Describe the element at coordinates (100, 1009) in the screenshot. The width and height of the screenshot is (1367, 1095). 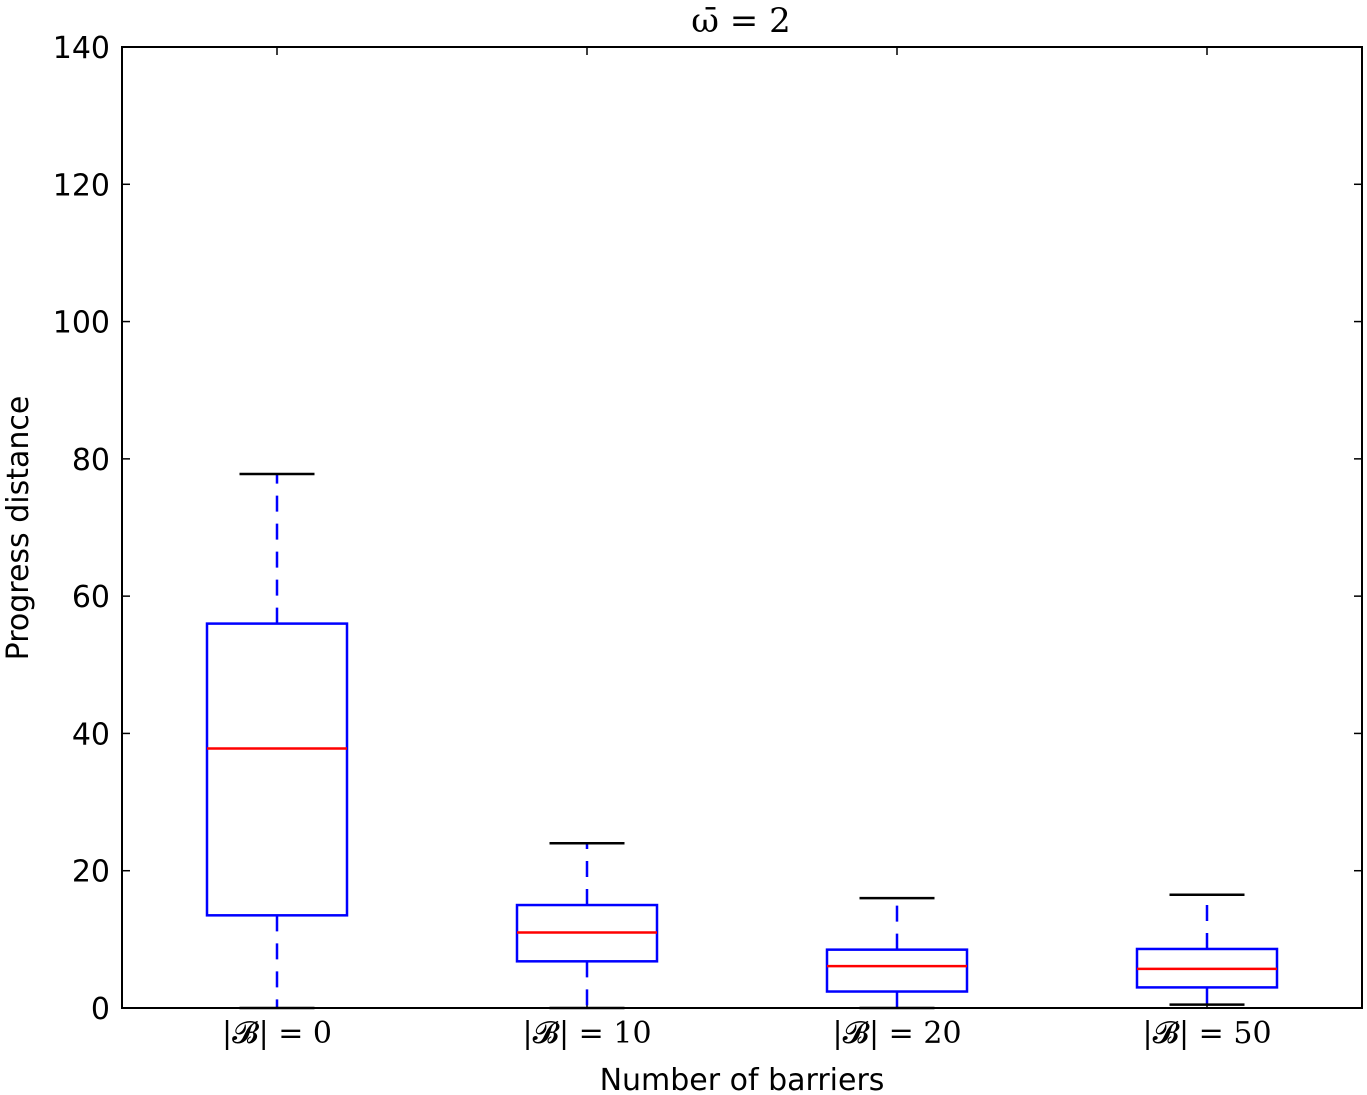
I see `y-tick-label: 0` at that location.